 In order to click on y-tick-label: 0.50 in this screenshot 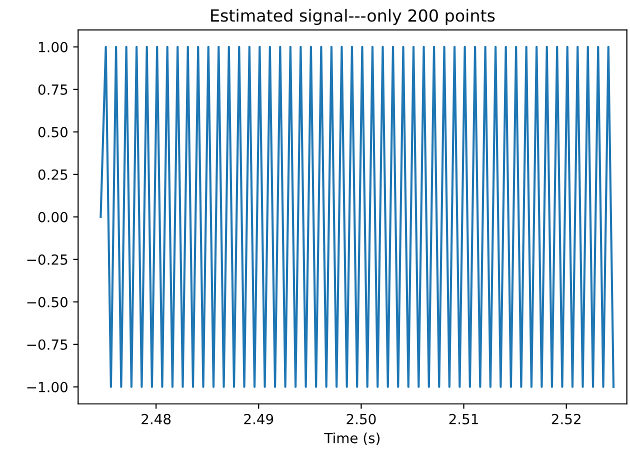, I will do `click(53, 132)`.